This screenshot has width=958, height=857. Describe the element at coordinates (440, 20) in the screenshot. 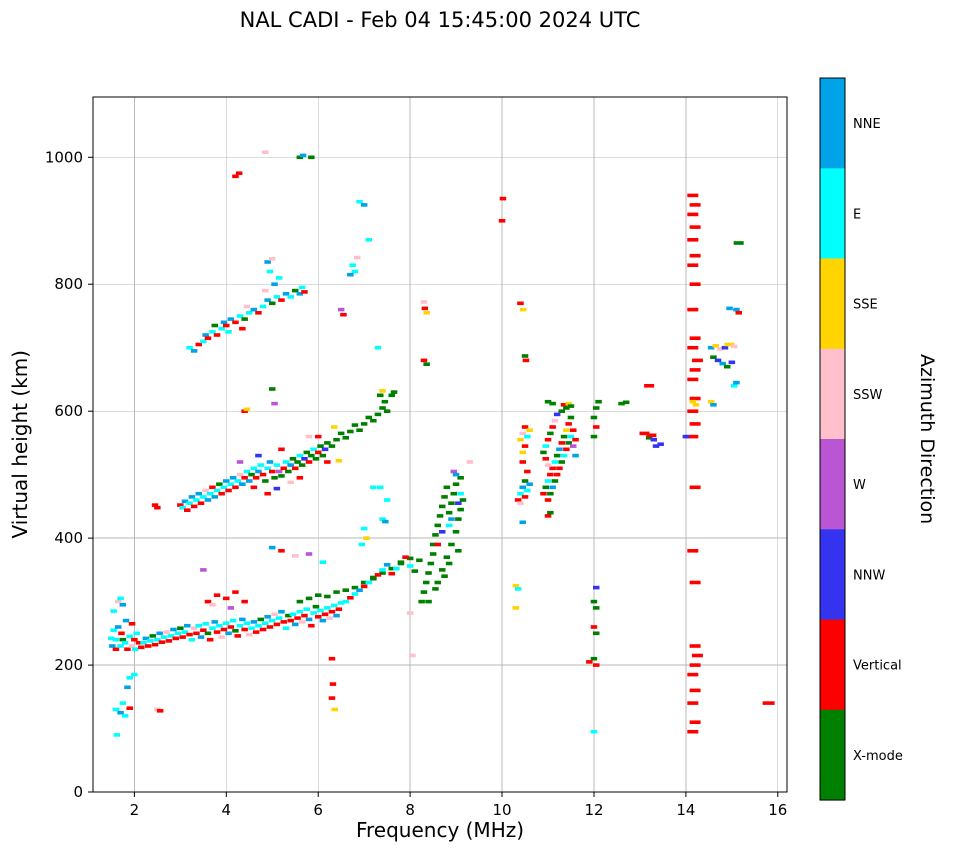

I see `chart-title: NAL CADI - Feb 04 15:45:00 2024 UTC` at that location.